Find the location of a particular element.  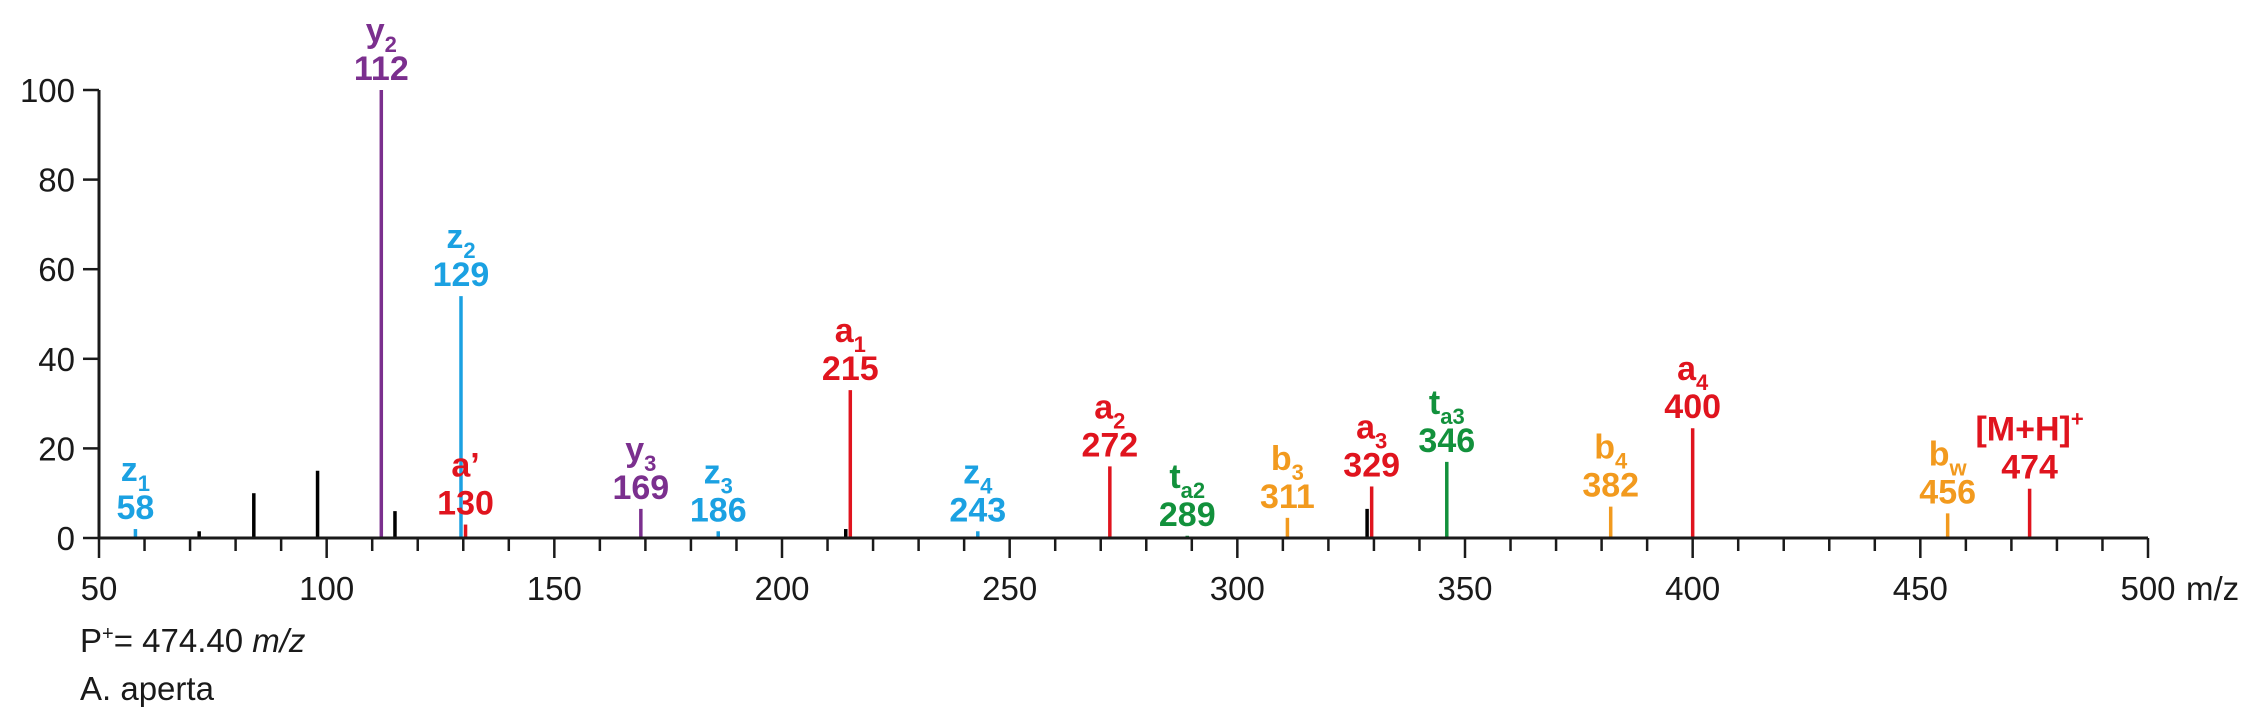

y-tick-label: 0 is located at coordinates (66, 538).